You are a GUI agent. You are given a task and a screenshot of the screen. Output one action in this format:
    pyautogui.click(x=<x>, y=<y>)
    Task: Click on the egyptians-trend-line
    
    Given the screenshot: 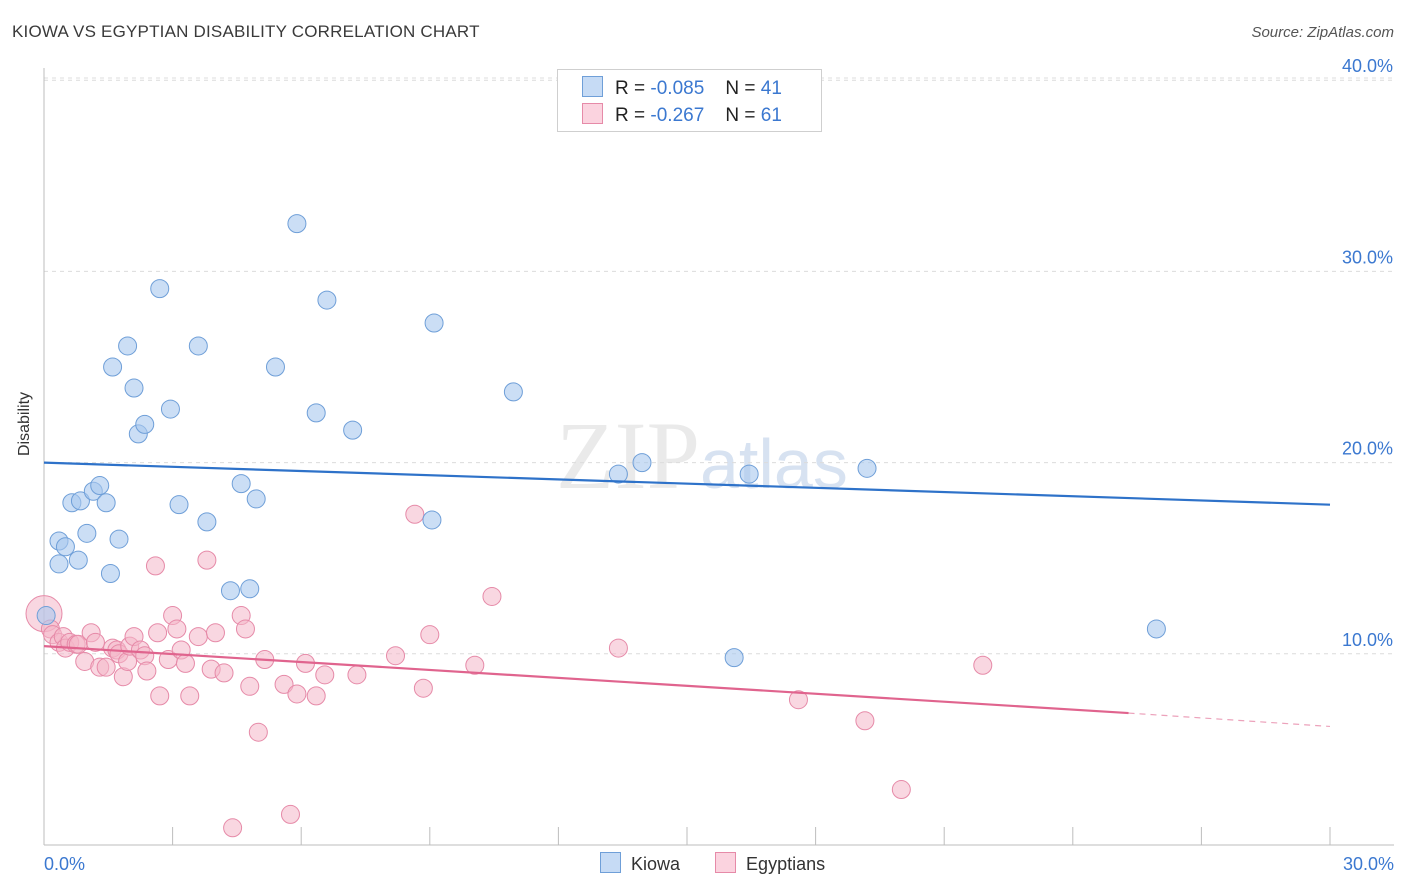 What is the action you would take?
    pyautogui.click(x=586, y=680)
    